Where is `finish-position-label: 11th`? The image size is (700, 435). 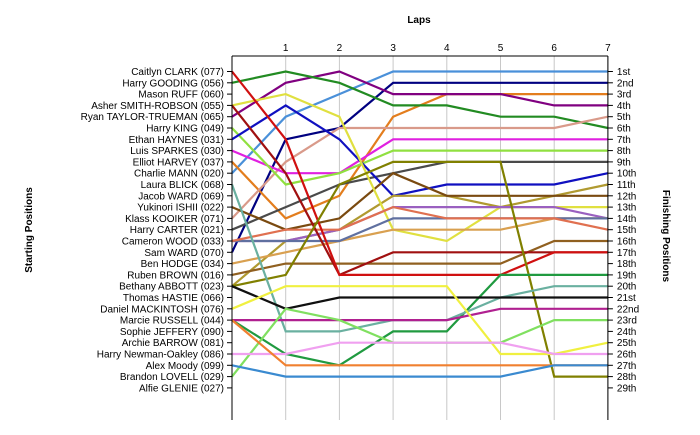 finish-position-label: 11th is located at coordinates (626, 185).